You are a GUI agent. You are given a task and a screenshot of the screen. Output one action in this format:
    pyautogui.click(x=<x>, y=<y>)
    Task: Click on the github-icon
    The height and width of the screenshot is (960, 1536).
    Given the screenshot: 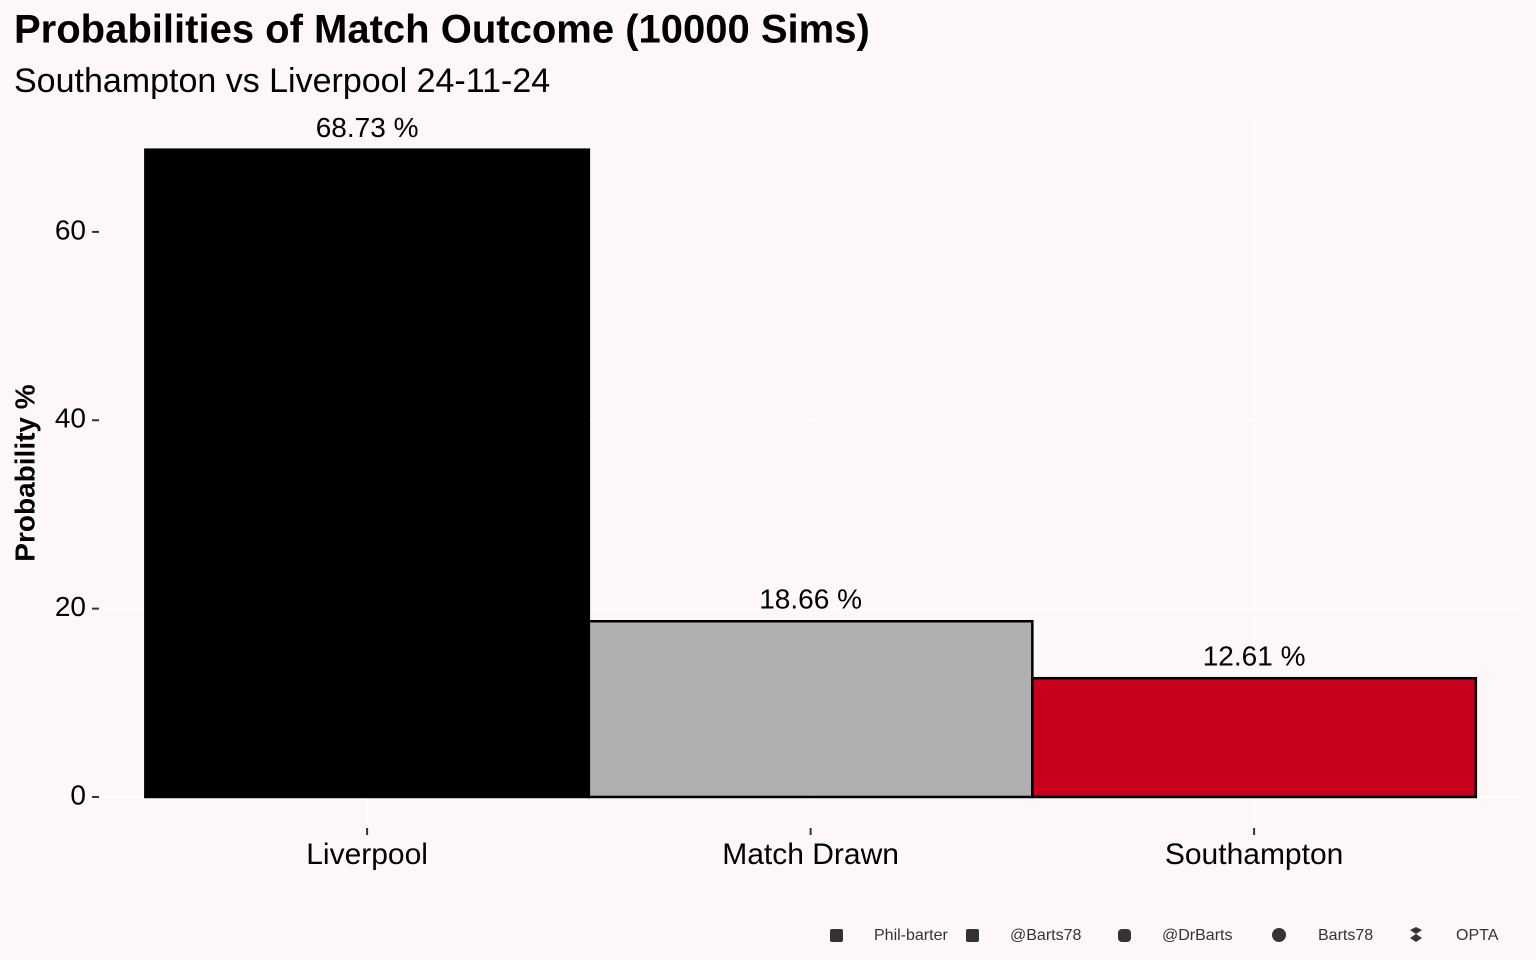 What is the action you would take?
    pyautogui.click(x=1279, y=935)
    